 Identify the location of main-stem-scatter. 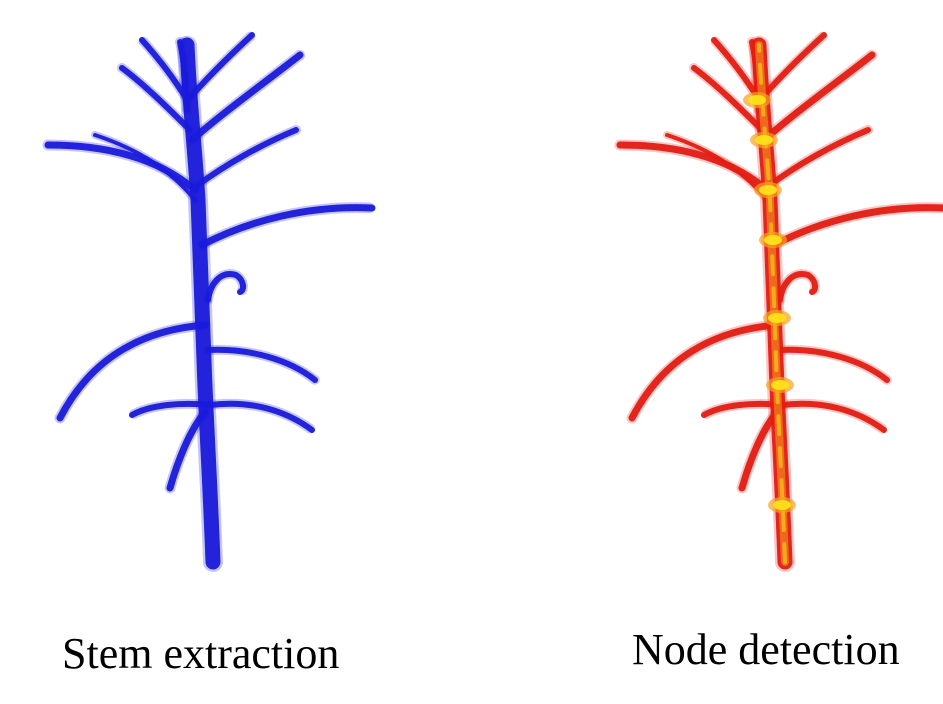
(200, 303).